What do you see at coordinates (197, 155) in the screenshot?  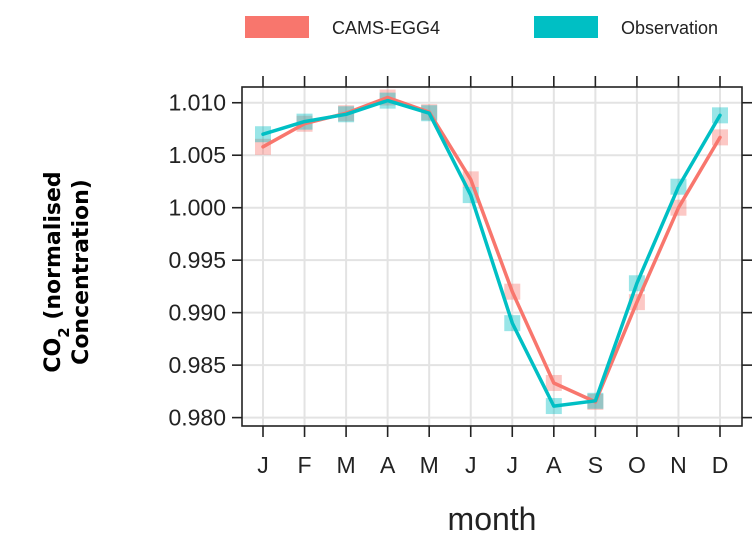 I see `y-tick-label: 1.005` at bounding box center [197, 155].